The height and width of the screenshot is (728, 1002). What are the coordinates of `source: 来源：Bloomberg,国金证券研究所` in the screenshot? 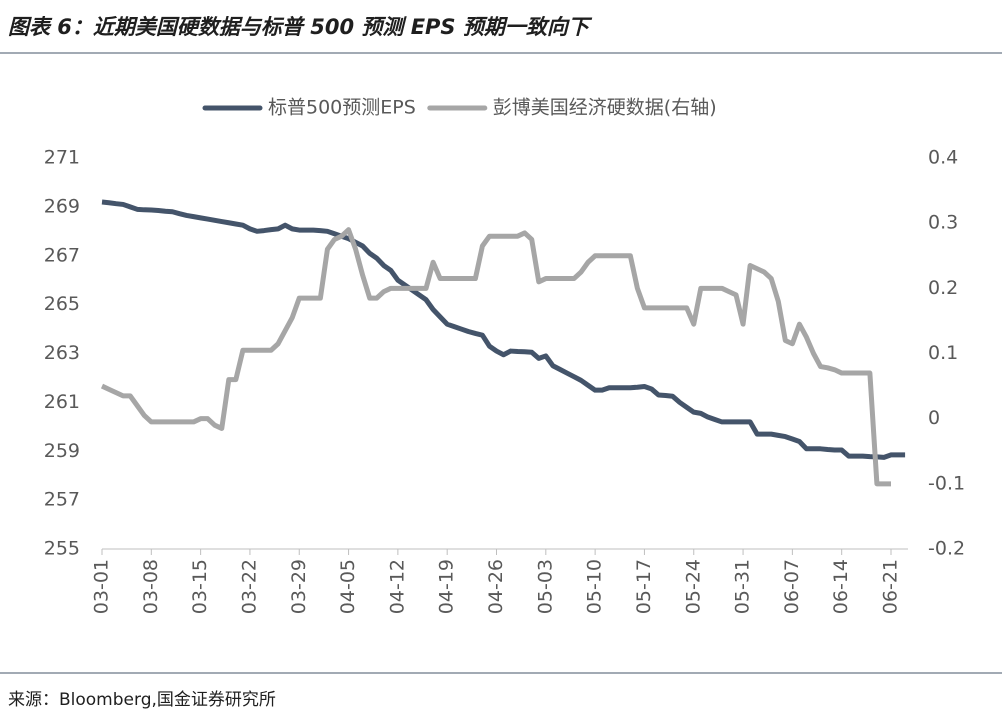 It's located at (142, 700).